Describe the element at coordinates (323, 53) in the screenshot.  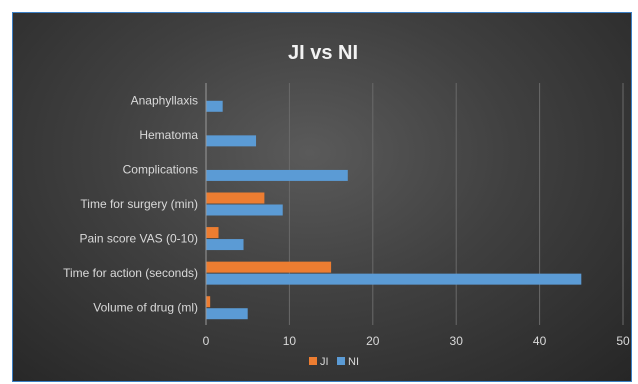
I see `chart-title: JI vs NI` at that location.